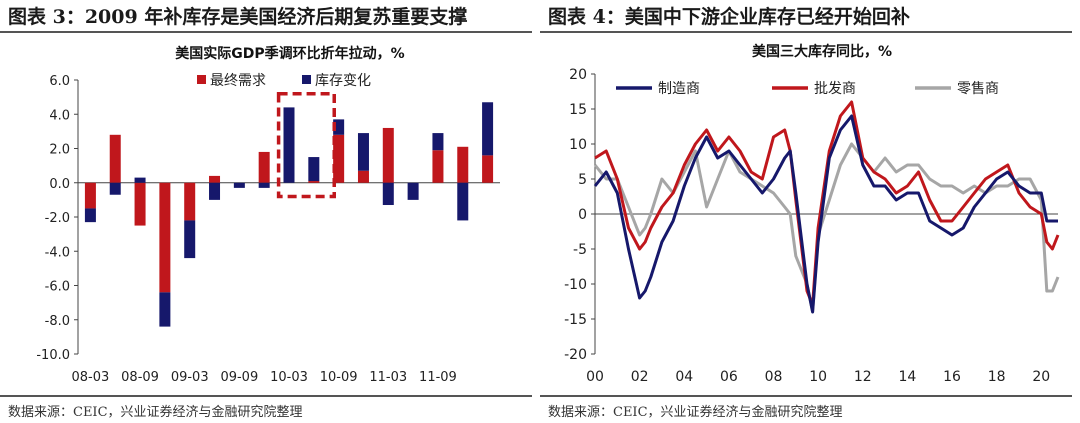 Image resolution: width=1080 pixels, height=423 pixels. I want to click on y-tick-label: -2.0, so click(57, 218).